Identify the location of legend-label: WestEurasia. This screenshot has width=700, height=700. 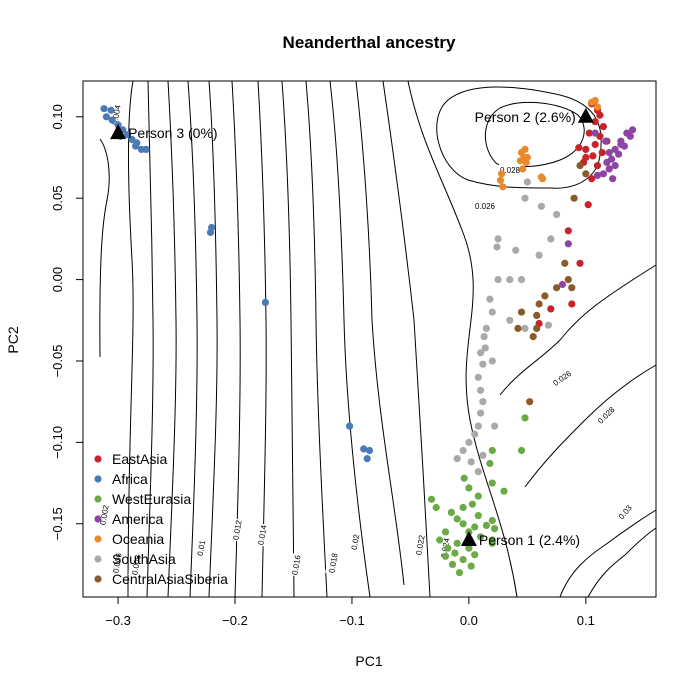
(151, 499).